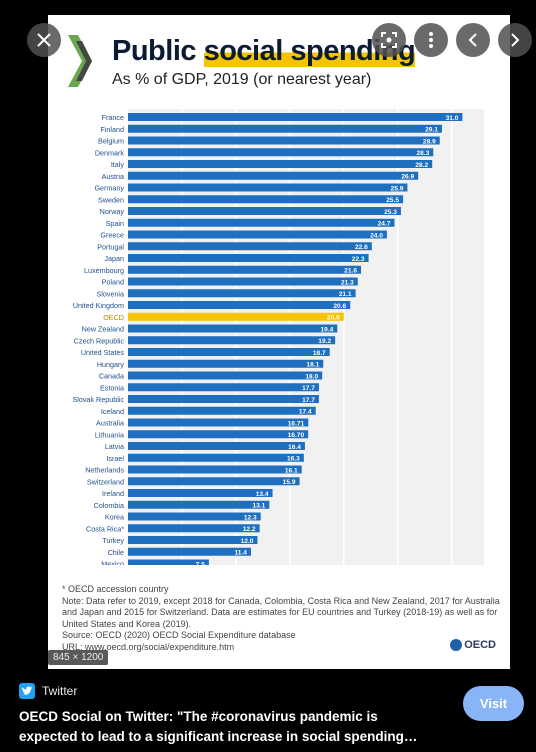 Image resolution: width=536 pixels, height=752 pixels. What do you see at coordinates (115, 223) in the screenshot?
I see `category-label: Spain` at bounding box center [115, 223].